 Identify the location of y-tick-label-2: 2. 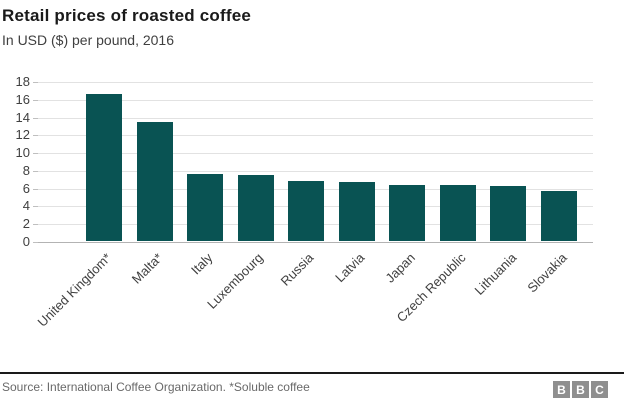
(26, 224).